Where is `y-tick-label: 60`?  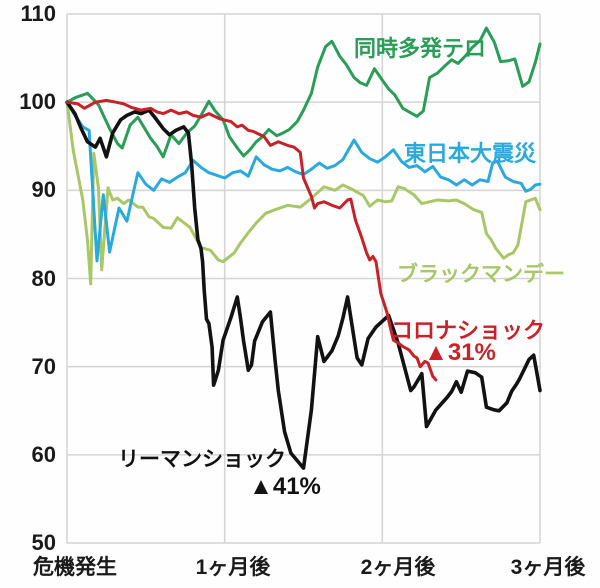 y-tick-label: 60 is located at coordinates (43, 454).